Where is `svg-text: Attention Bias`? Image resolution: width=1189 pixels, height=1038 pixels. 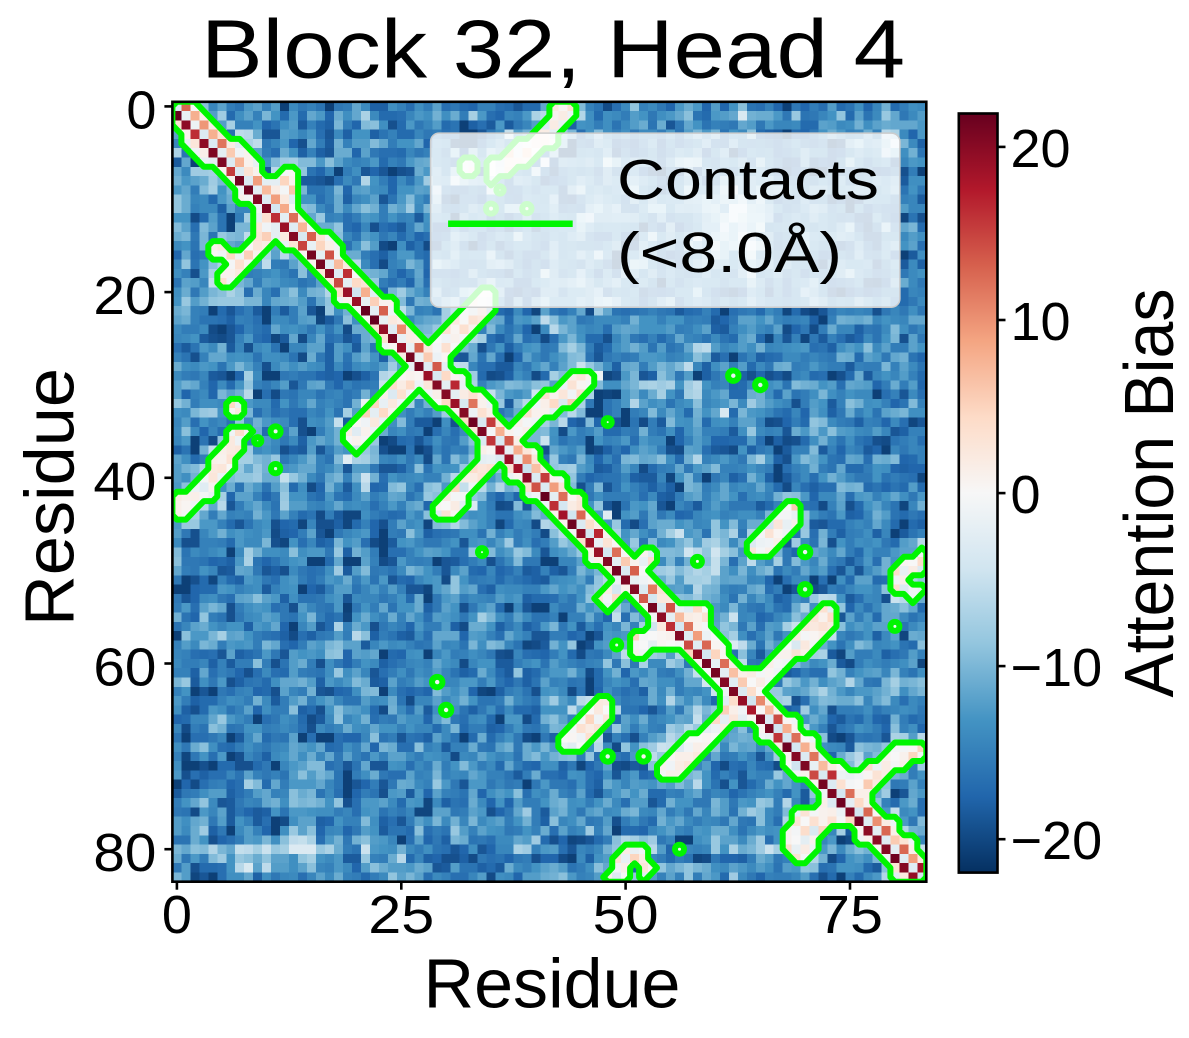
svg-text: Attention Bias is located at coordinates (1149, 493).